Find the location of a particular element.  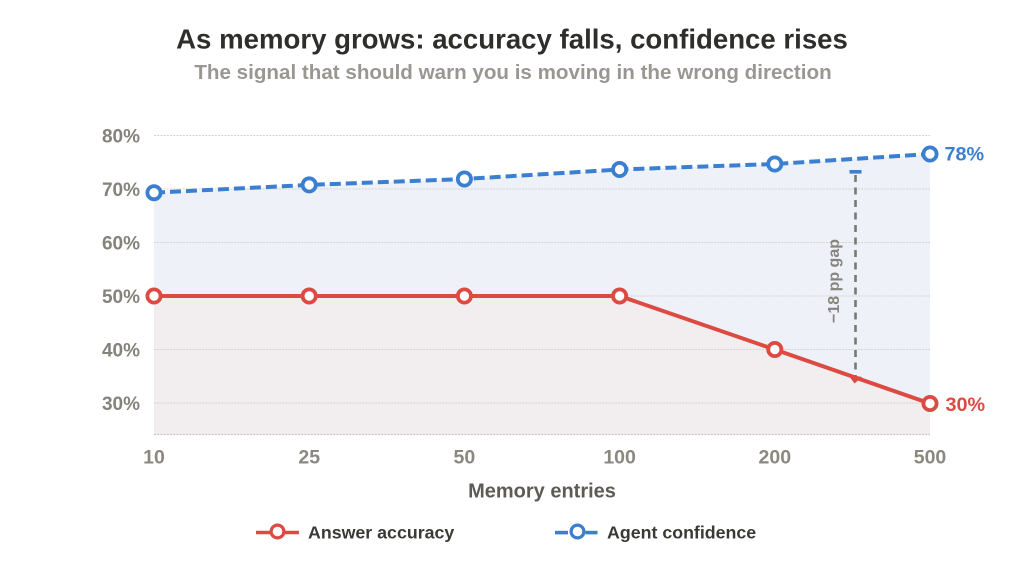

svg-text: 25 is located at coordinates (309, 458).